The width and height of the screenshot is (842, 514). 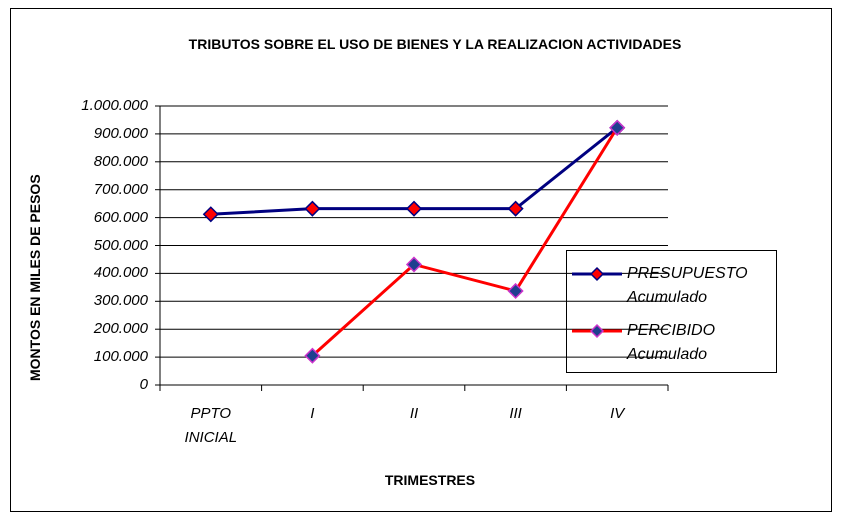 What do you see at coordinates (120, 273) in the screenshot?
I see `y-tick-label: 400.000` at bounding box center [120, 273].